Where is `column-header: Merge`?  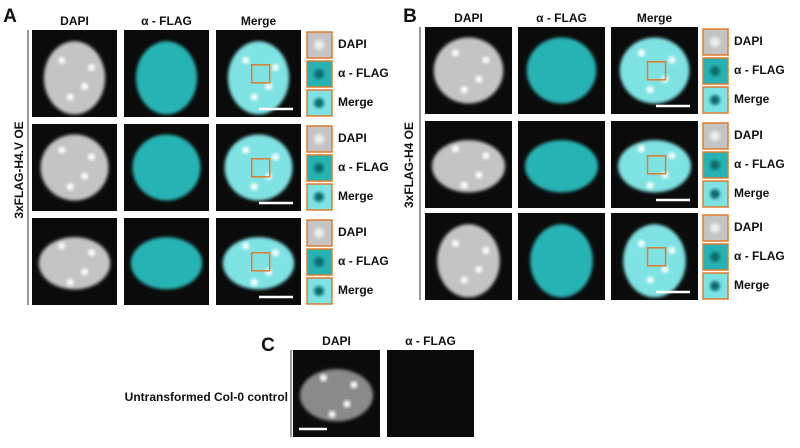 column-header: Merge is located at coordinates (259, 21).